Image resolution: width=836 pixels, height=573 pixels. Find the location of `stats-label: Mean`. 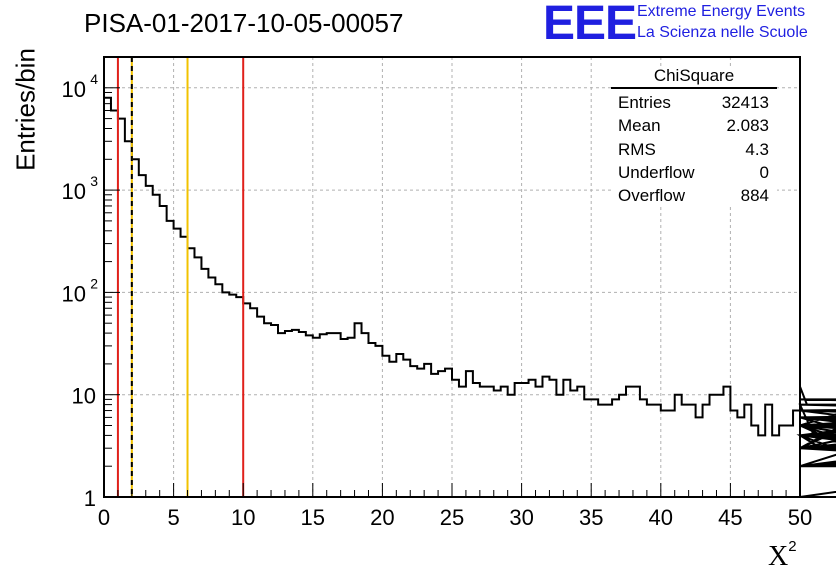

stats-label: Mean is located at coordinates (639, 126).